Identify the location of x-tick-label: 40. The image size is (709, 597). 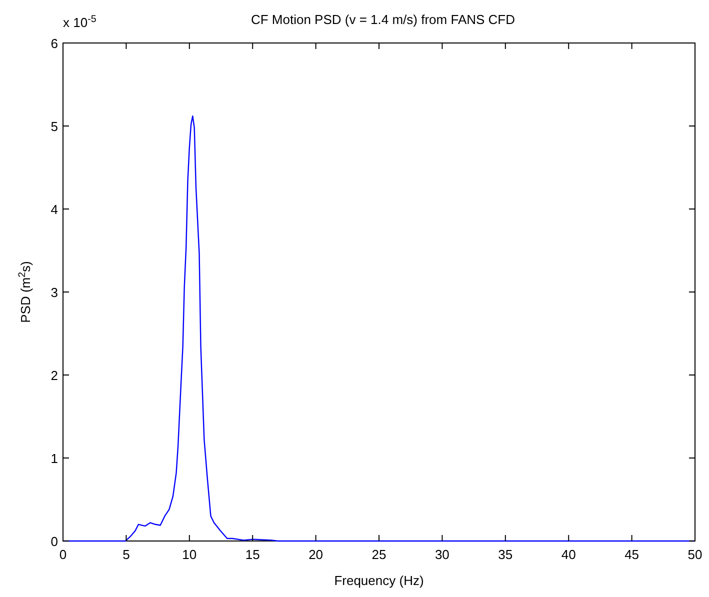
(568, 554).